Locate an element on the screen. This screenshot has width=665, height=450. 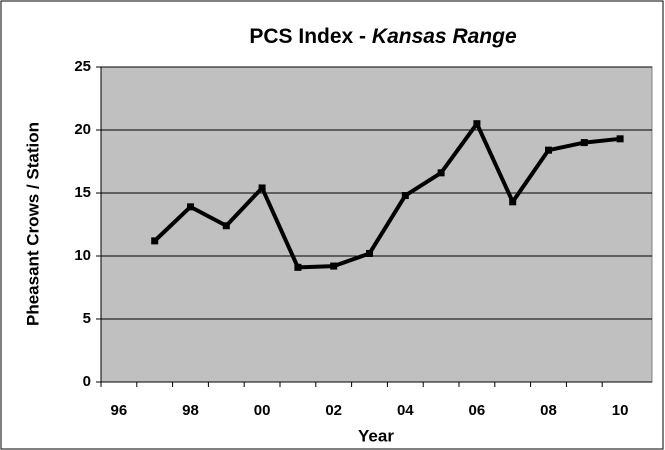
y-axis-label: Pheasant Crows / Station is located at coordinates (32, 224).